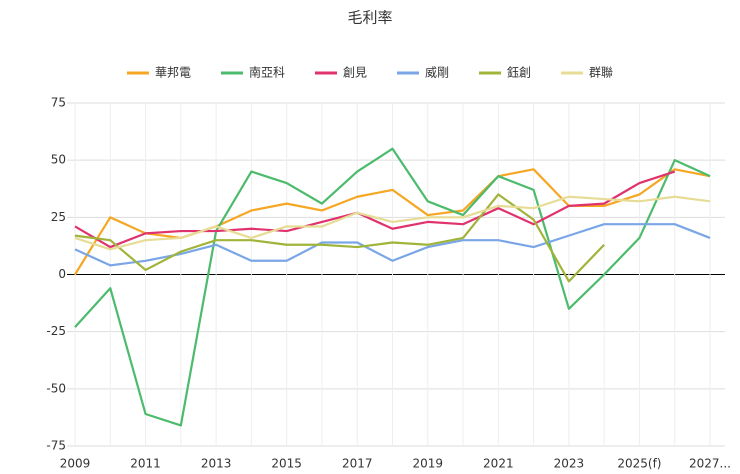 The image size is (740, 474). What do you see at coordinates (145, 464) in the screenshot?
I see `x-tick-label: 2011` at bounding box center [145, 464].